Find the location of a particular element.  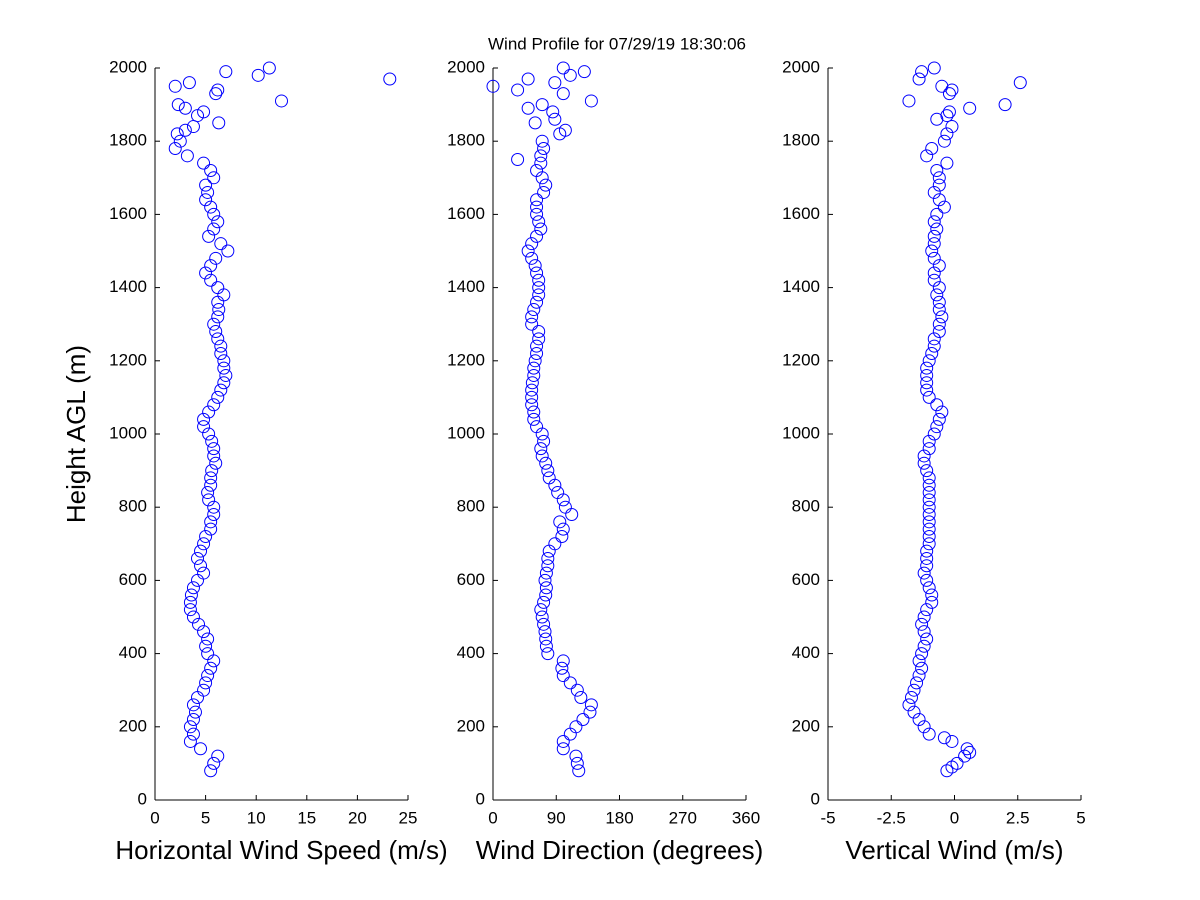

x-tick-label: 180 is located at coordinates (619, 817).